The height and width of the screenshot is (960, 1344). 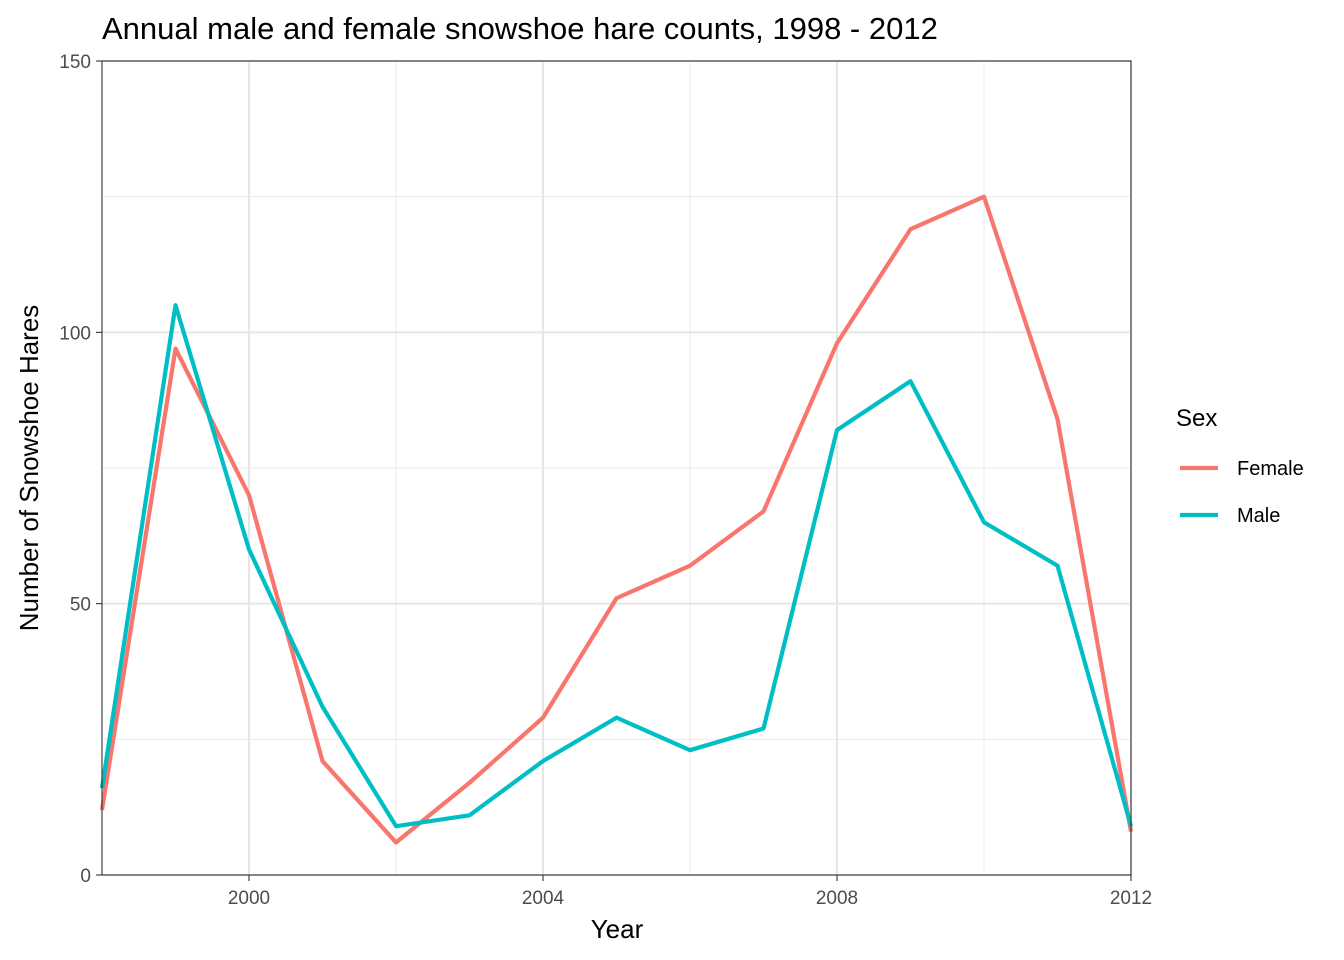 What do you see at coordinates (75, 62) in the screenshot?
I see `y-tick-label: 150` at bounding box center [75, 62].